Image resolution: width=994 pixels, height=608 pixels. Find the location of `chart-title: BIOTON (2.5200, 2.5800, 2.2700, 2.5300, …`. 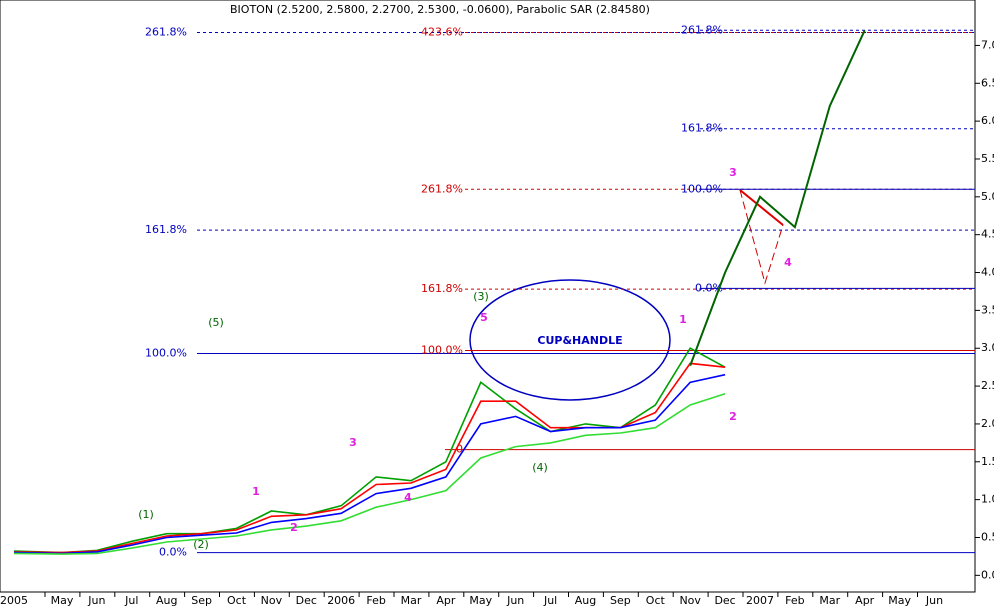

chart-title: BIOTON (2.5200, 2.5800, 2.2700, 2.5300, … is located at coordinates (440, 9).